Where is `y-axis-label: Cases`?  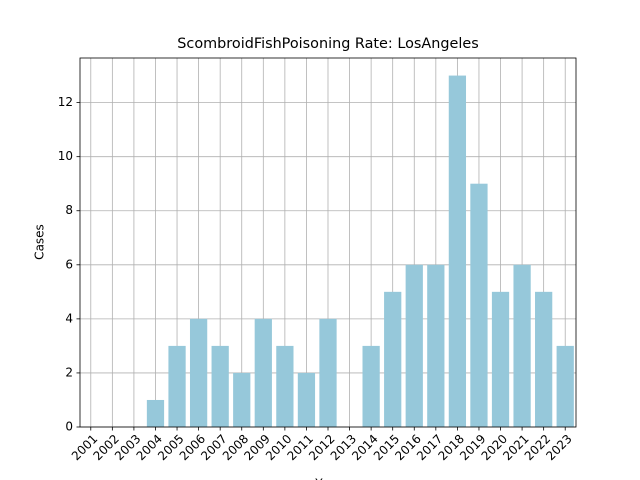
y-axis-label: Cases is located at coordinates (40, 242).